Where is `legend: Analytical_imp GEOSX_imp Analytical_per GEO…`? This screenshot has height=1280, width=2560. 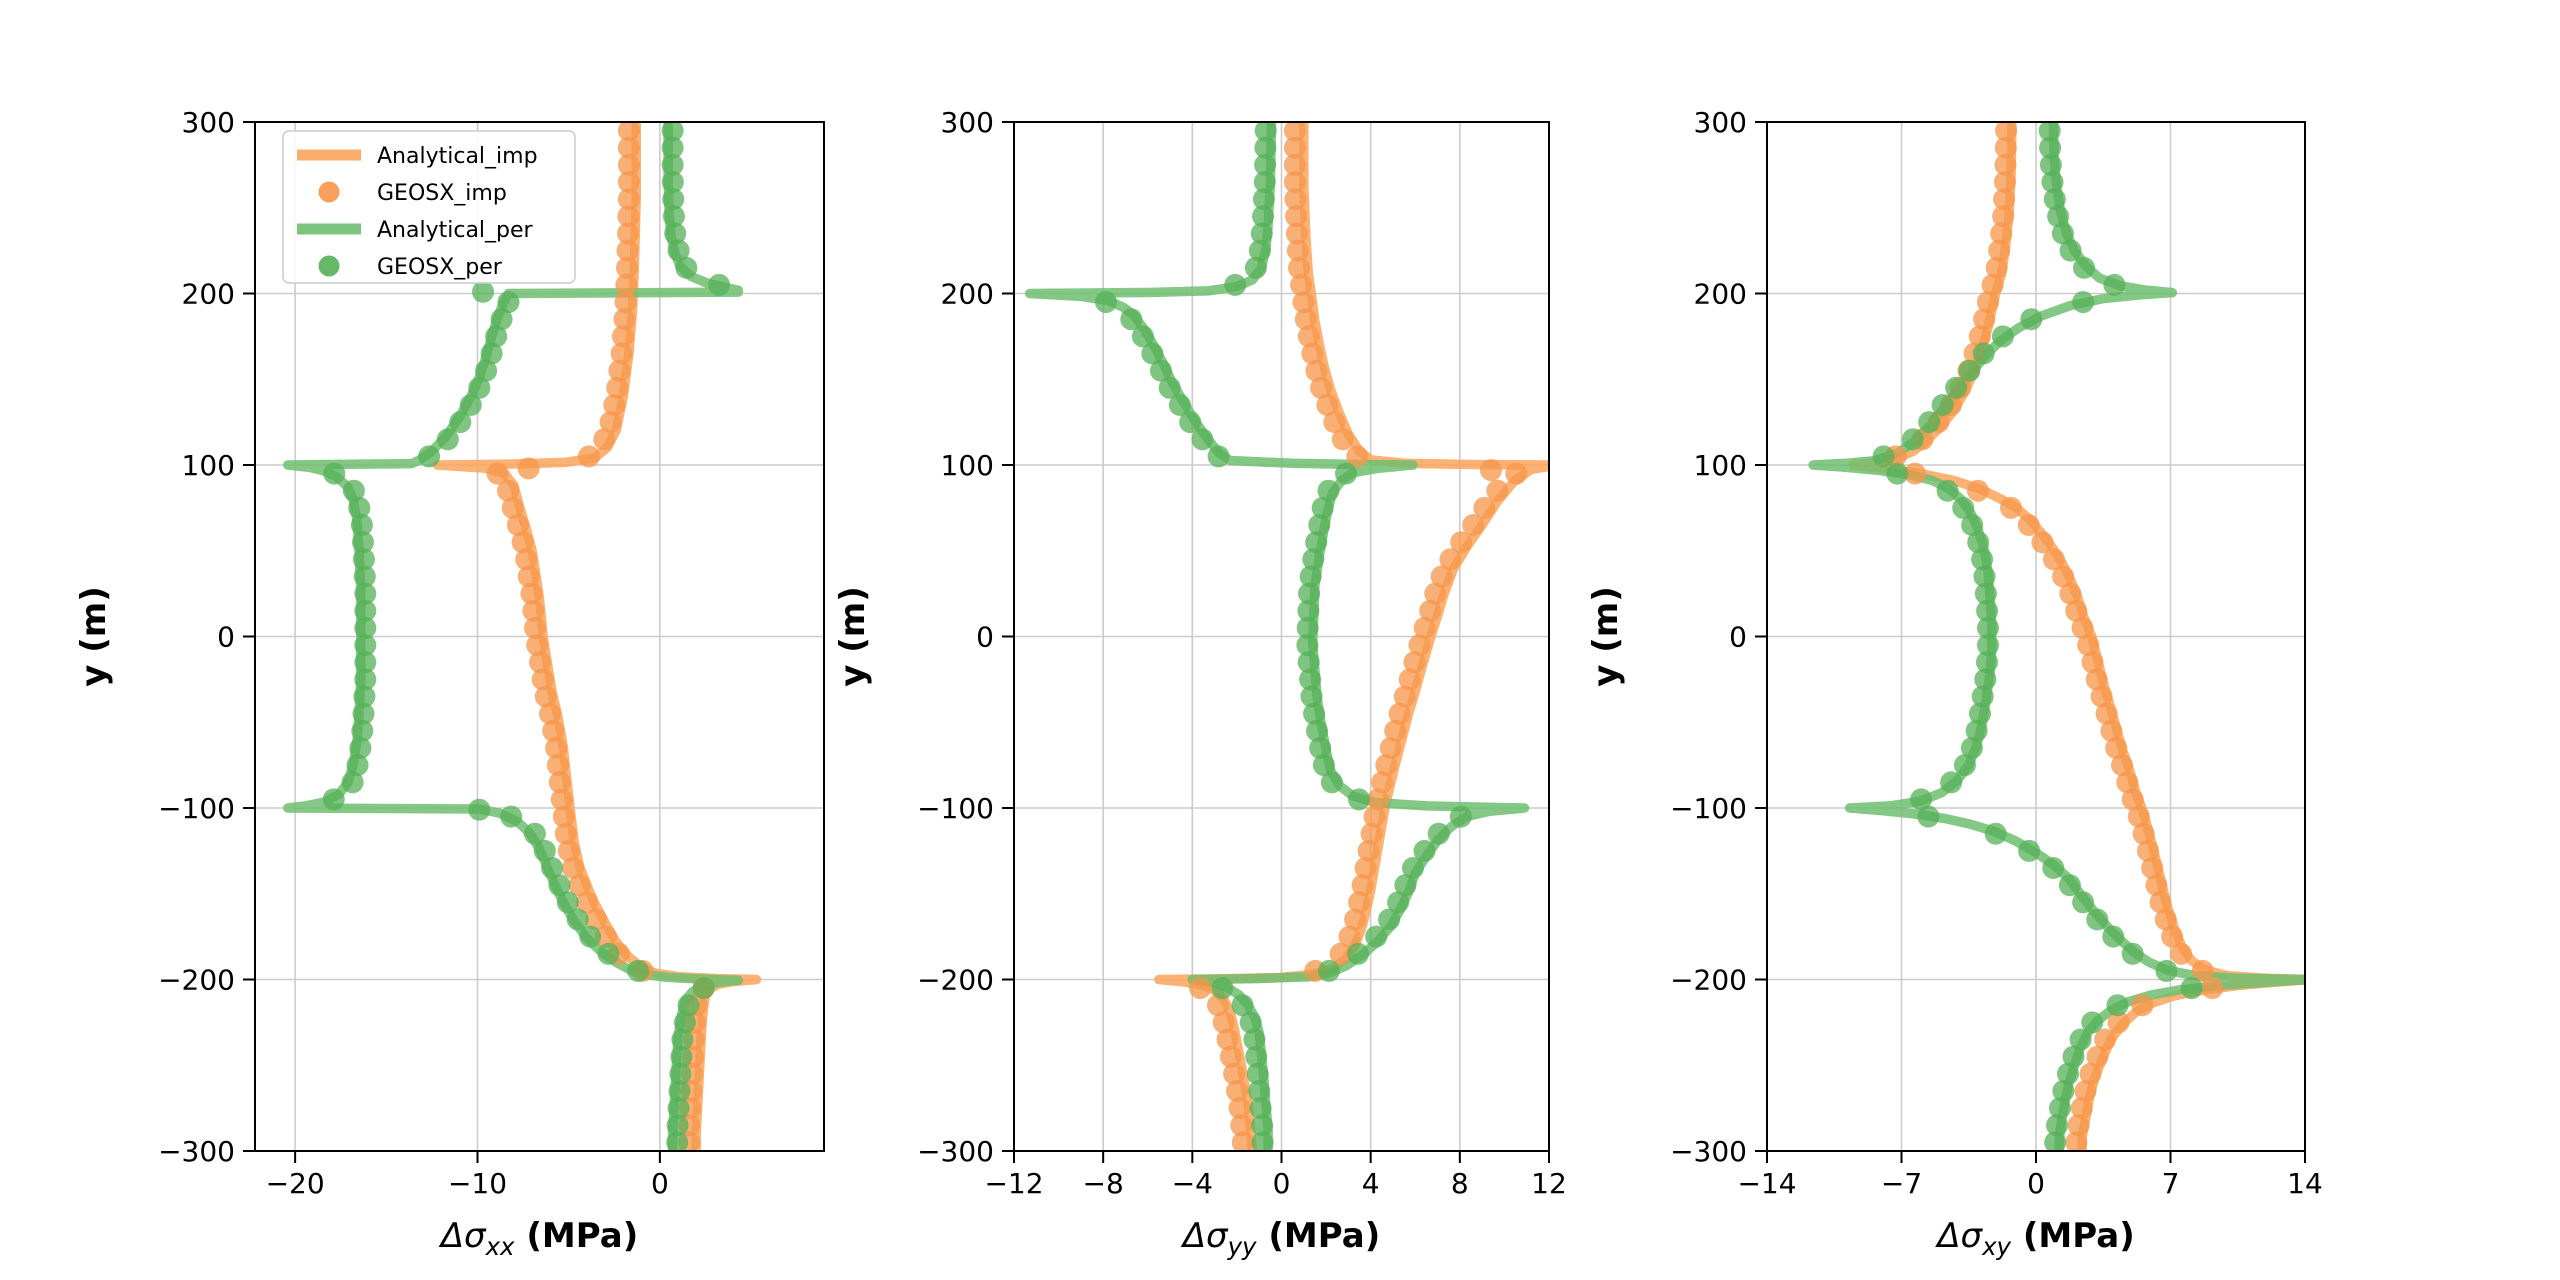 legend: Analytical_imp GEOSX_imp Analytical_per GEO… is located at coordinates (429, 207).